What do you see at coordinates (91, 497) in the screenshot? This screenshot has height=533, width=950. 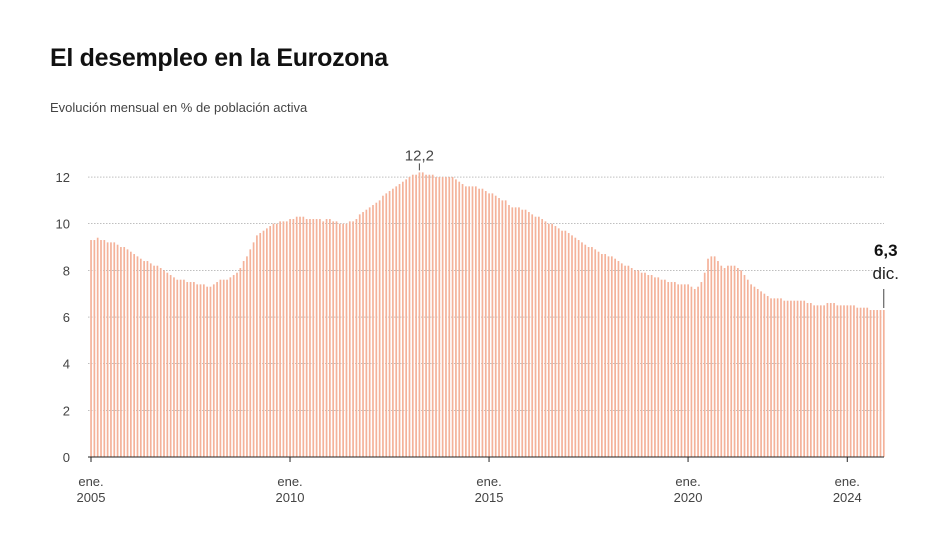 I see `x-tick-year: 2005` at bounding box center [91, 497].